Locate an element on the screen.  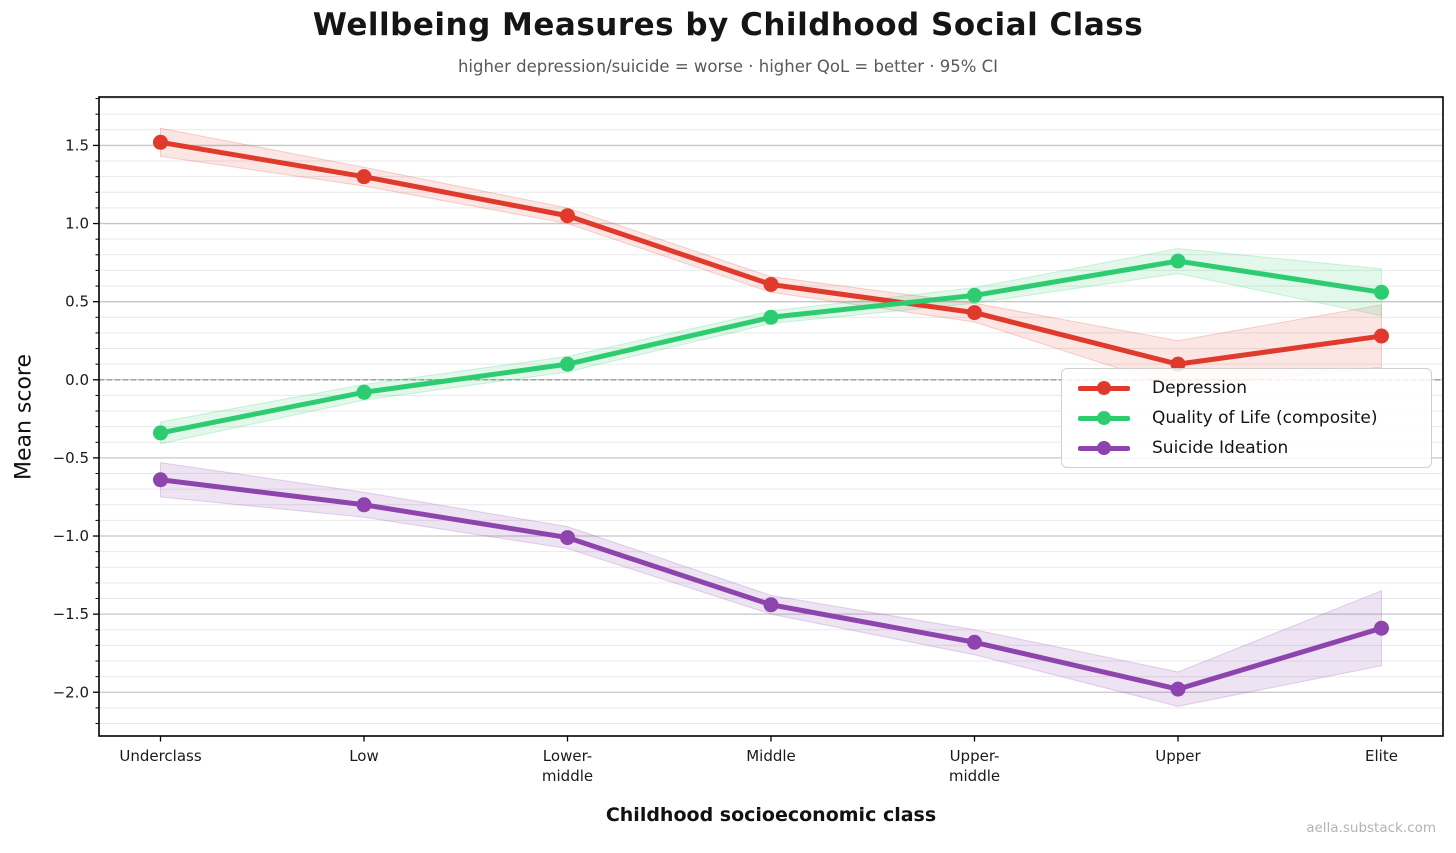
y-tick-label: 1.5 is located at coordinates (77, 145).